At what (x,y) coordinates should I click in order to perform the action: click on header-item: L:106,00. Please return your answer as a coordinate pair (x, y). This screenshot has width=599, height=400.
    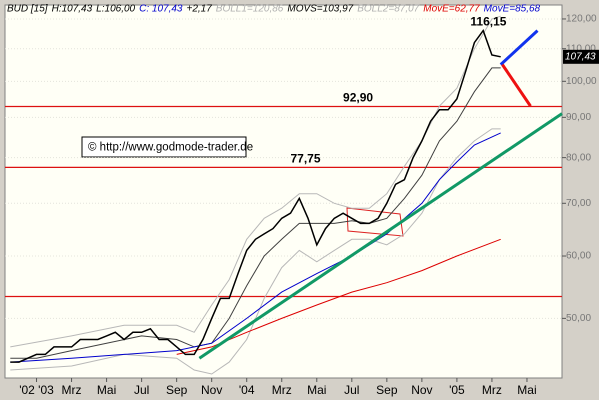
    Looking at the image, I should click on (115, 9).